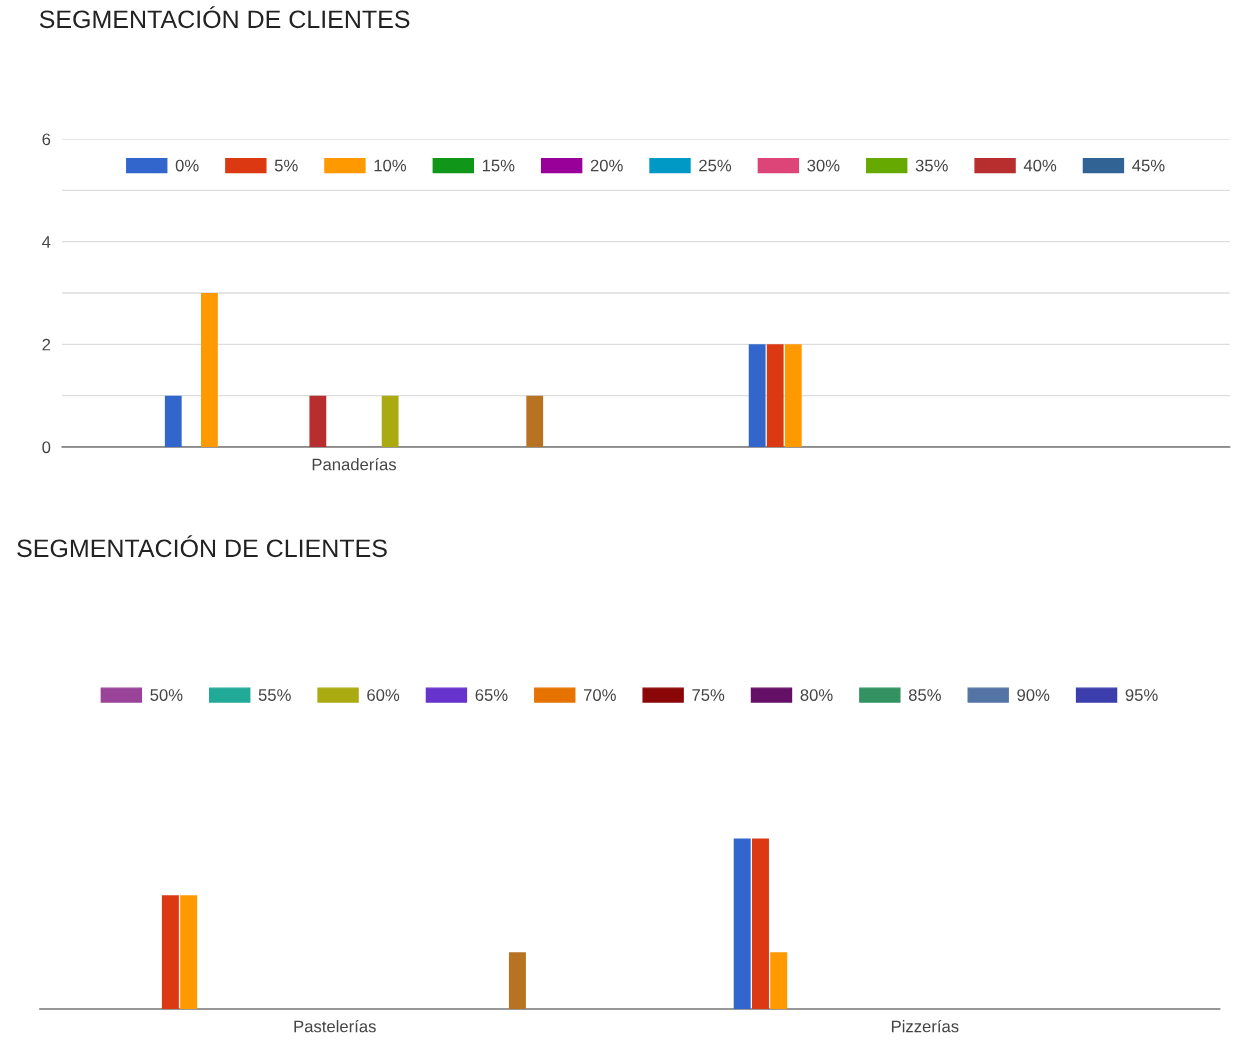  I want to click on legend-label: 15%, so click(498, 165).